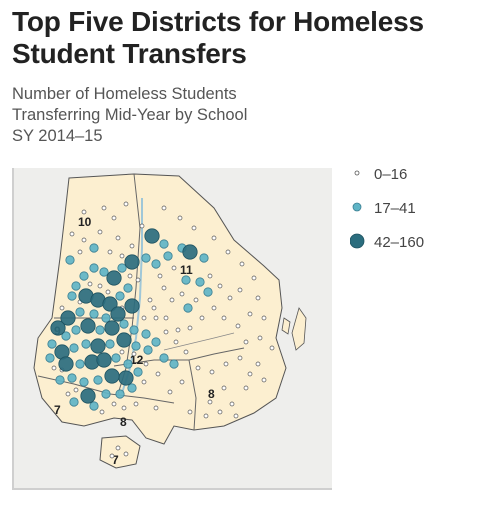  Describe the element at coordinates (137, 360) in the screenshot. I see `district-label-12: 12` at that location.